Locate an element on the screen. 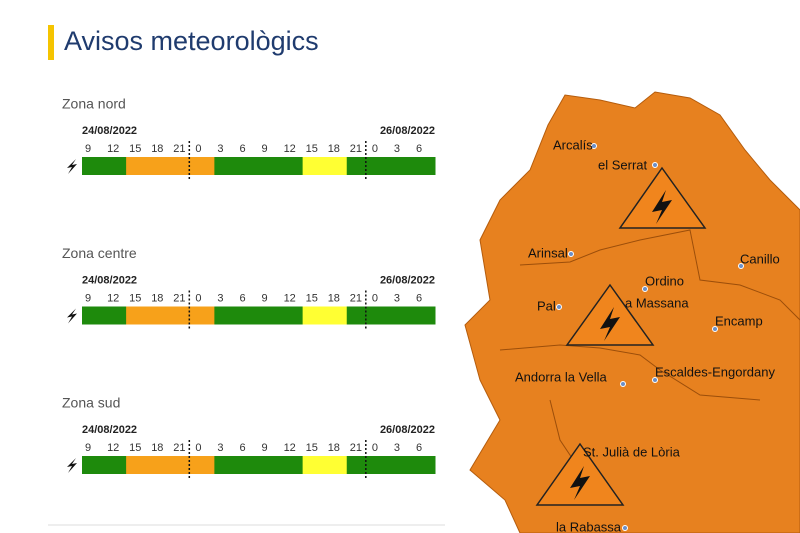 The image size is (800, 533). zone-name: Zona nord is located at coordinates (94, 104).